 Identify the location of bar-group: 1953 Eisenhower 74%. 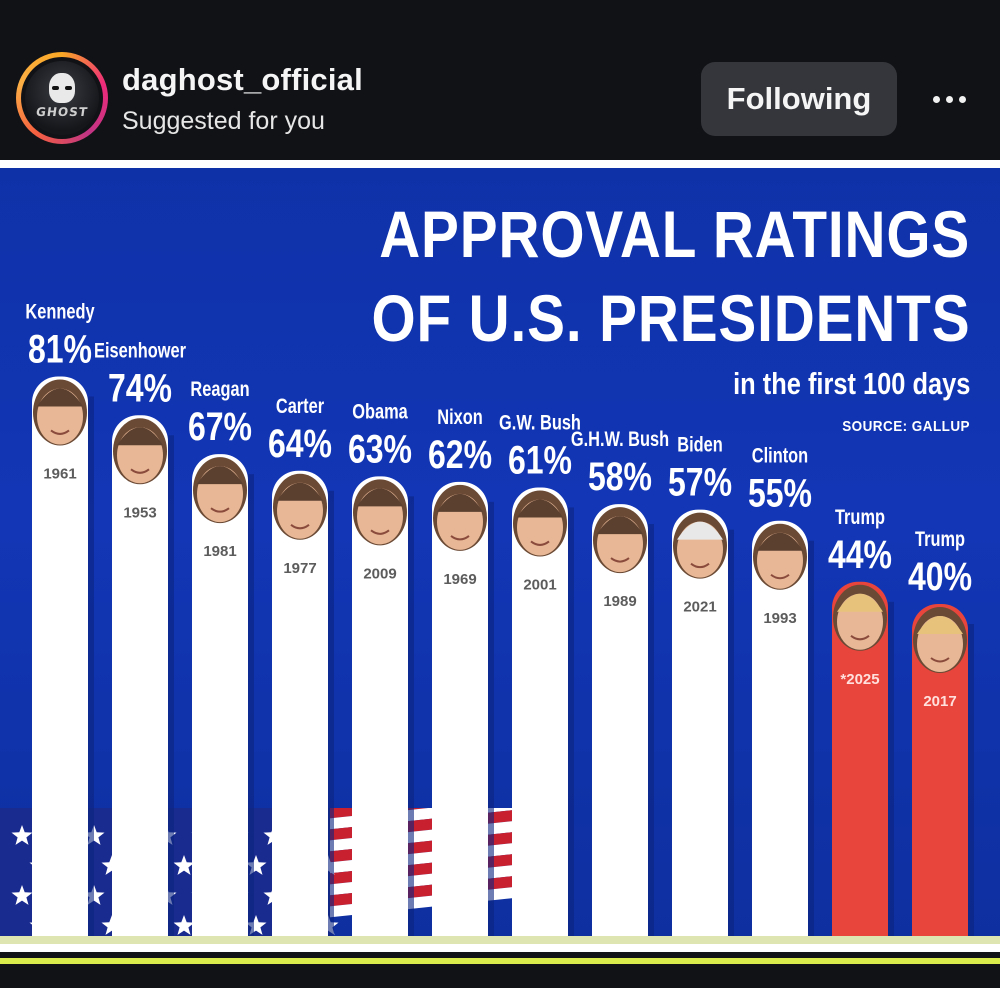
(140, 641).